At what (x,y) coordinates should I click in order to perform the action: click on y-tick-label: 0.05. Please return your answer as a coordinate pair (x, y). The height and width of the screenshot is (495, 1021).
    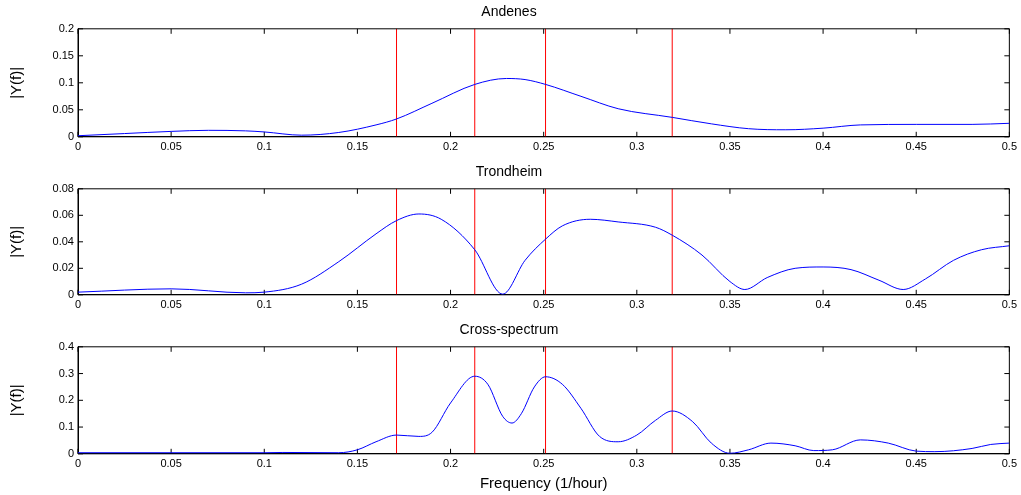
    Looking at the image, I should click on (63, 108).